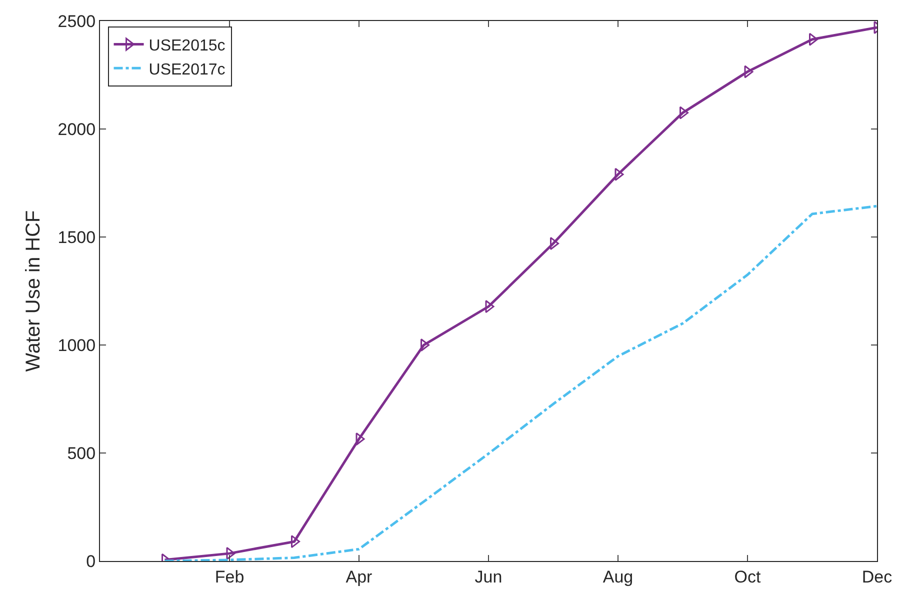 This screenshot has width=899, height=599. Describe the element at coordinates (187, 69) in the screenshot. I see `legend-label: USE2017c` at that location.